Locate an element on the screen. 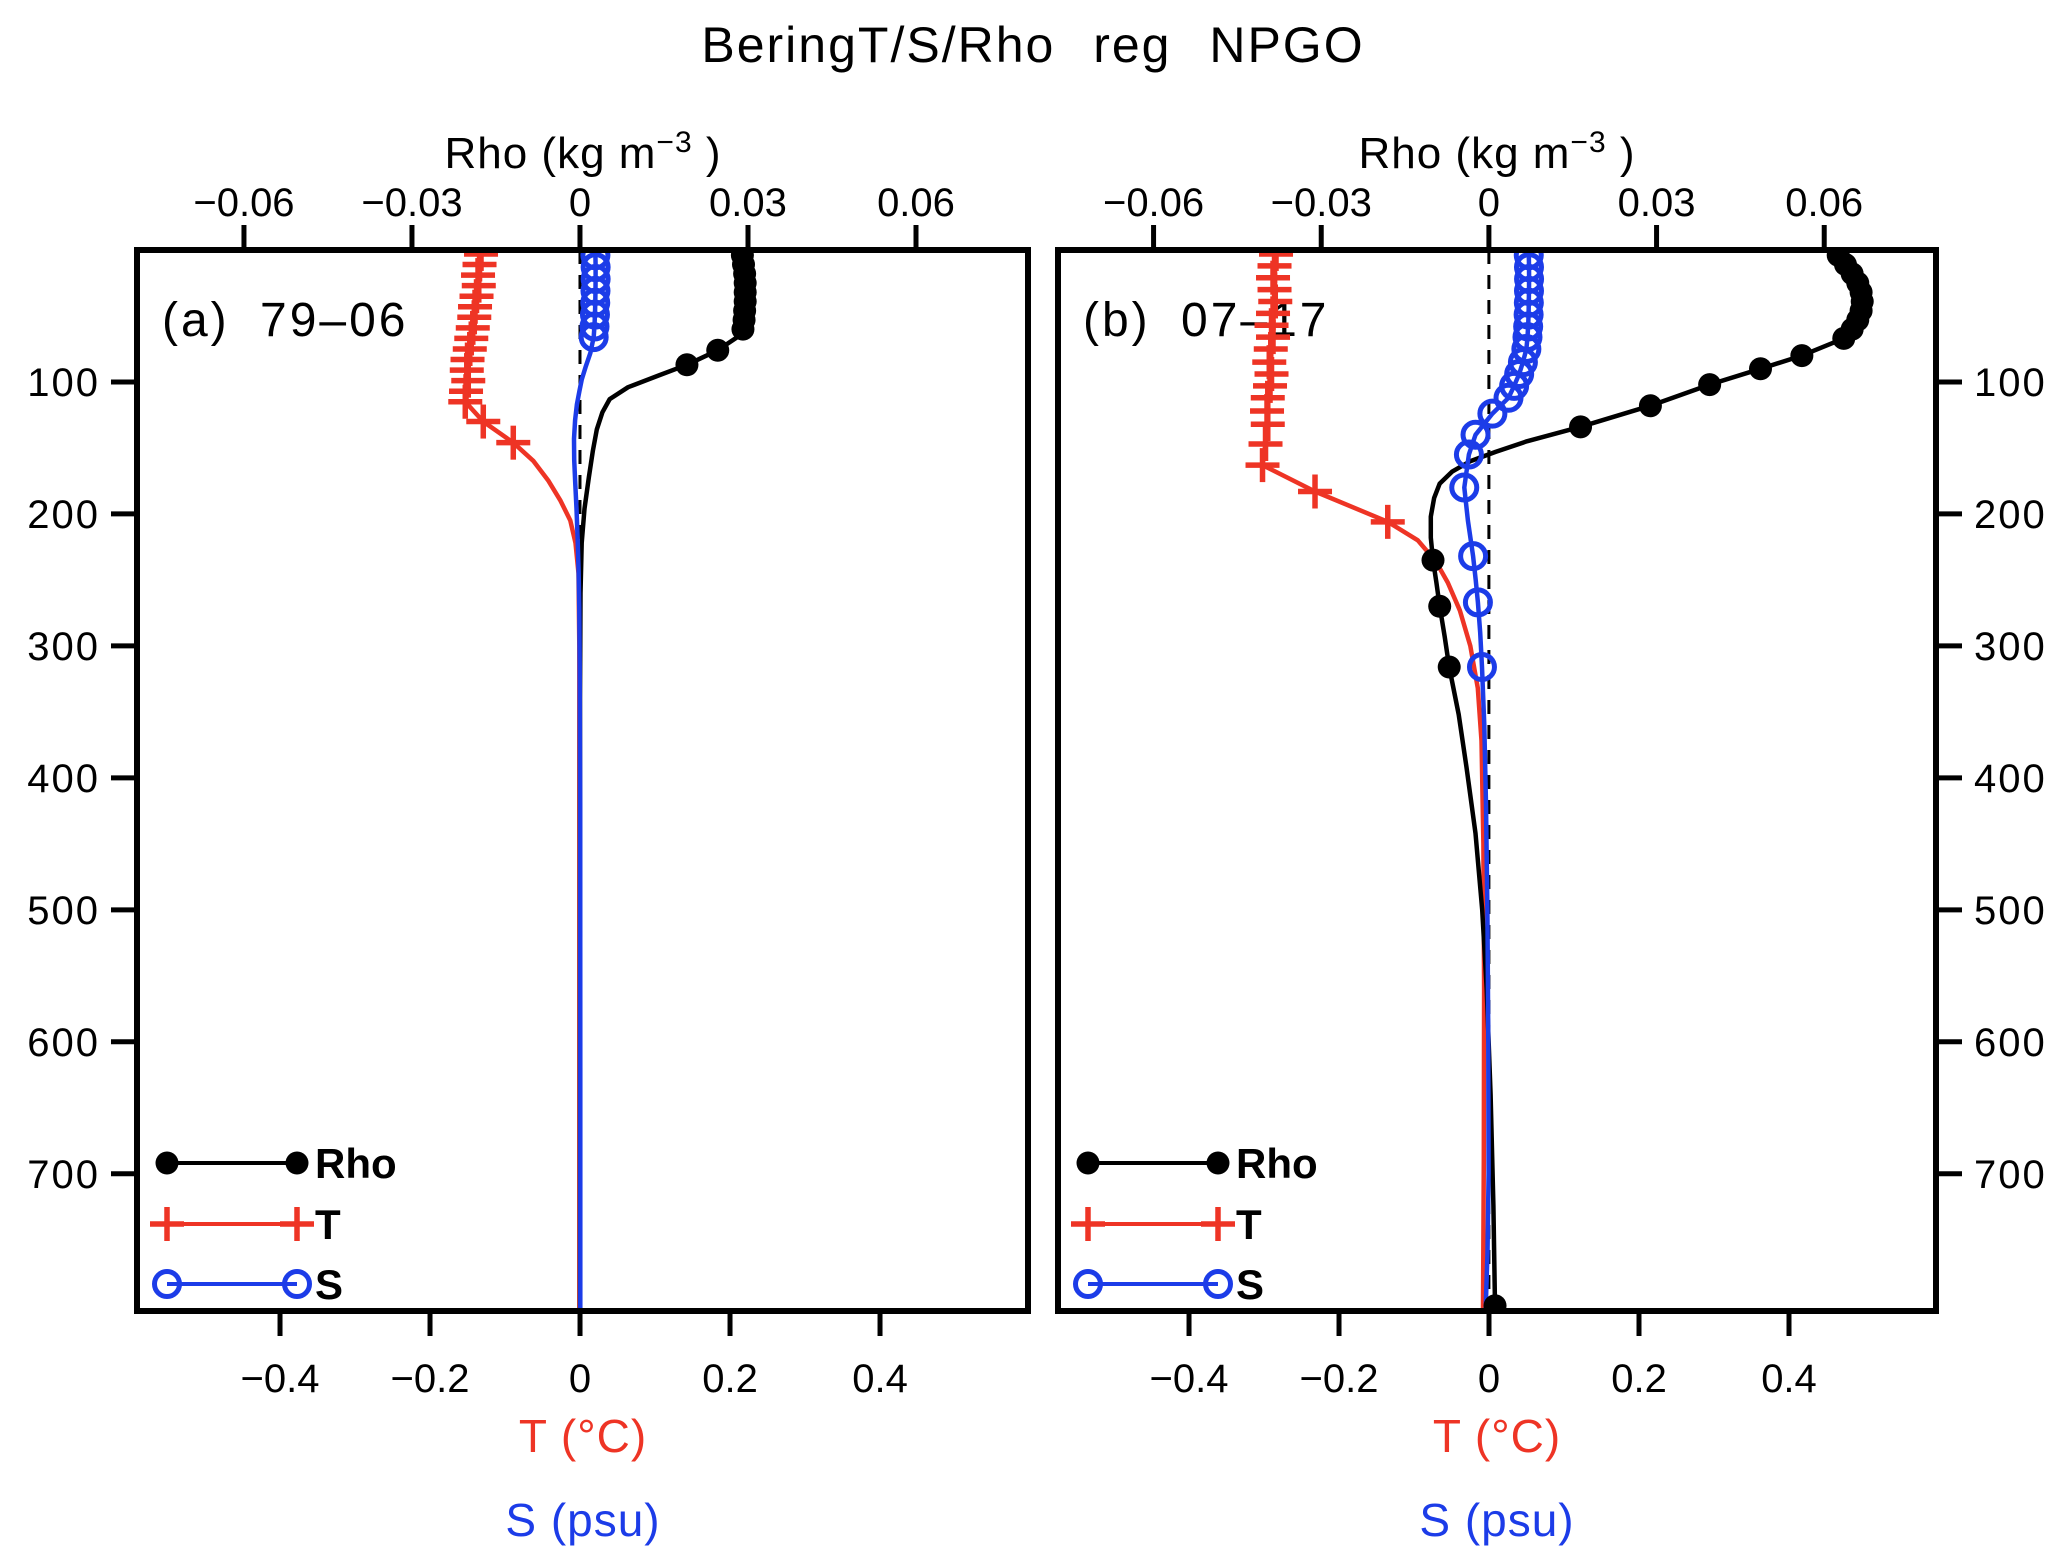  rho-axis-label-left-panel: Rho (kg m−3 ) is located at coordinates (582, 152).